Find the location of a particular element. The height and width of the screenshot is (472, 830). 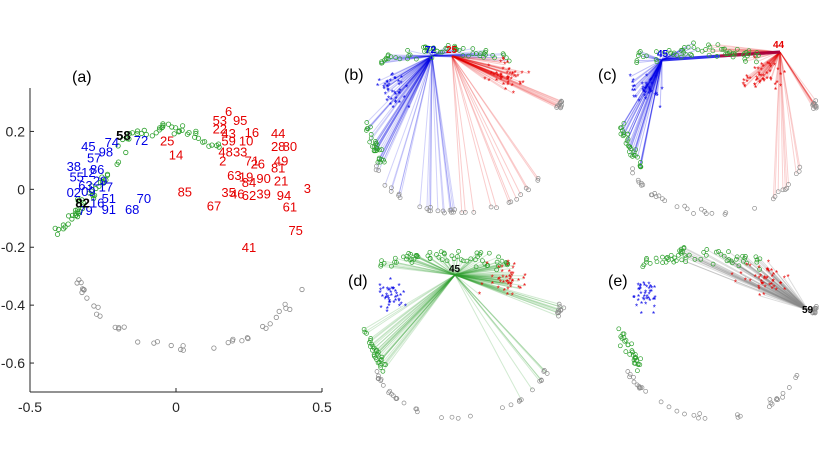

point-label: 45 is located at coordinates (88, 146).